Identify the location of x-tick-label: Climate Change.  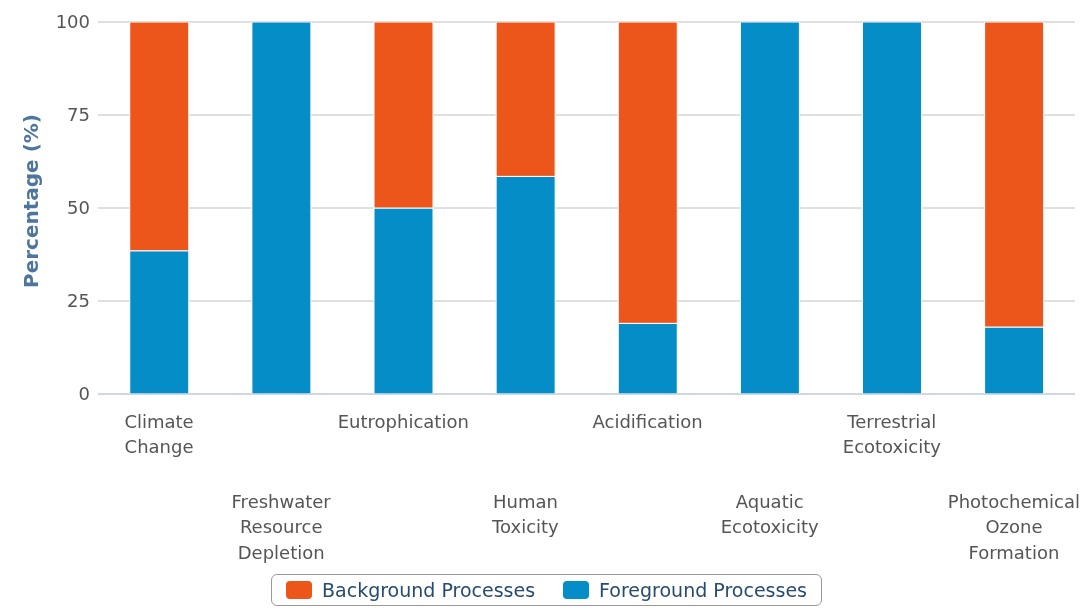
(159, 434).